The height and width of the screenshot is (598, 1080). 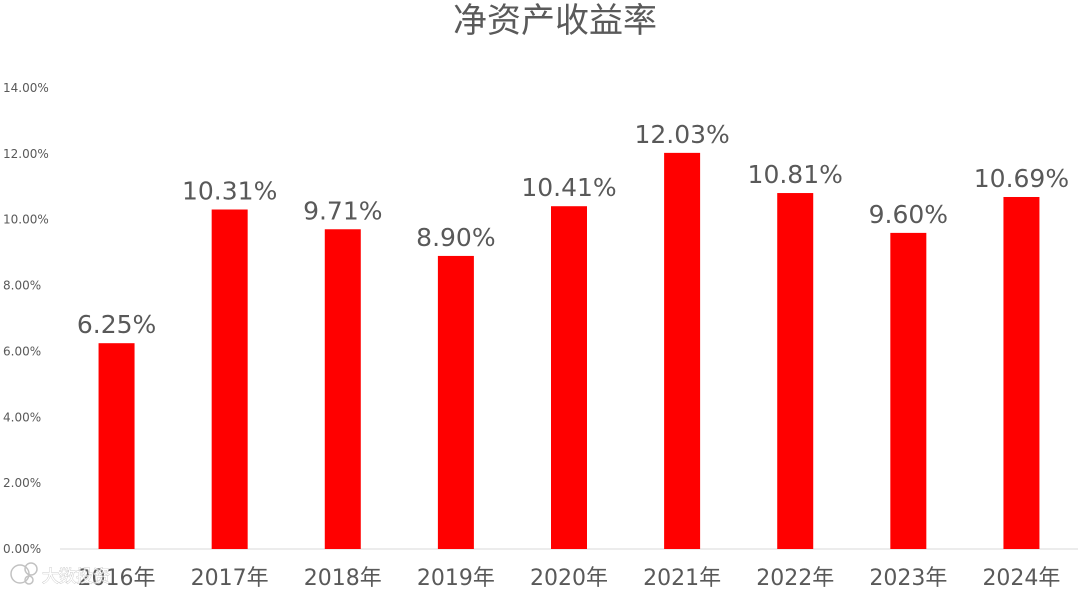 I want to click on watermark: 大数投资, so click(x=60, y=574).